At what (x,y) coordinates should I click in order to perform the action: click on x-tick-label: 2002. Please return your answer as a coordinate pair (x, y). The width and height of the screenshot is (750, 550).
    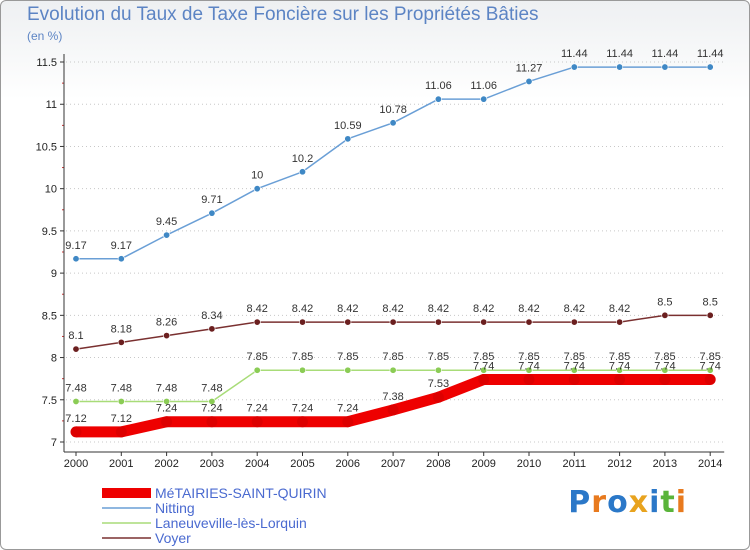
    Looking at the image, I should click on (166, 464).